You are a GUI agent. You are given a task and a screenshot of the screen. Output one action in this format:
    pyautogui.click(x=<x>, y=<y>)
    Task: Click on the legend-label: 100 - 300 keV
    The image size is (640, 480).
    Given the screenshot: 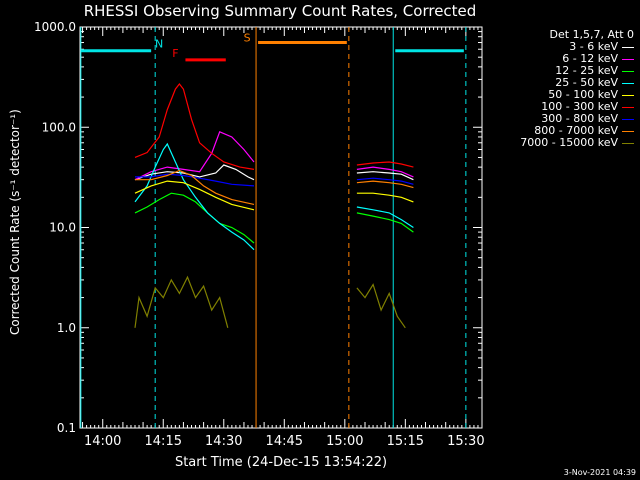 What is the action you would take?
    pyautogui.click(x=579, y=106)
    